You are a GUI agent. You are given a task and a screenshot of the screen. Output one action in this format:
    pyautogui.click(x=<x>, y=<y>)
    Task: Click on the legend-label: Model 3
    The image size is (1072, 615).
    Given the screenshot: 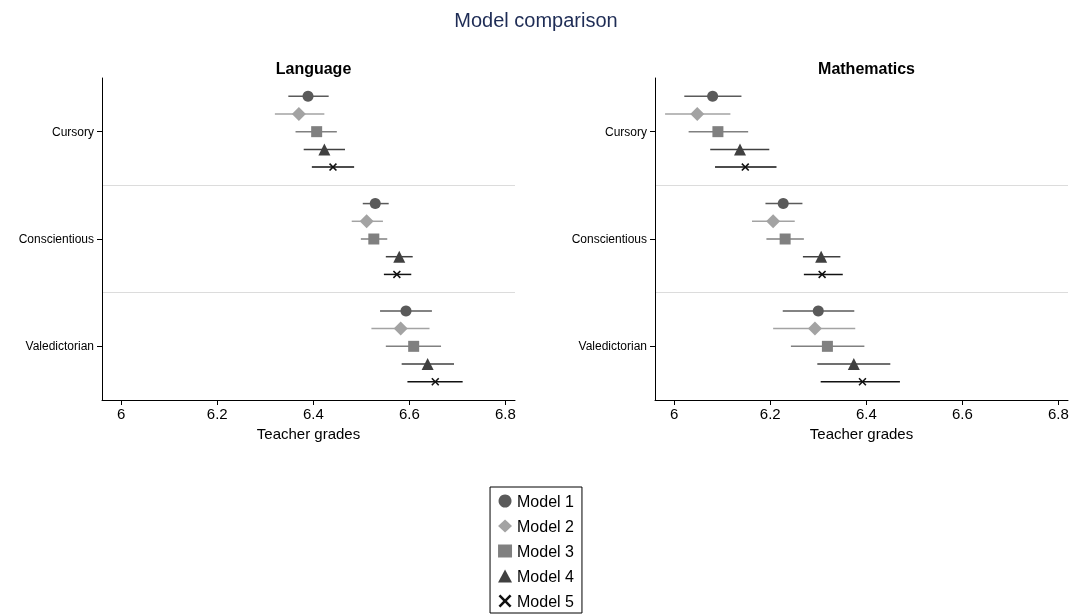 What is the action you would take?
    pyautogui.click(x=546, y=551)
    